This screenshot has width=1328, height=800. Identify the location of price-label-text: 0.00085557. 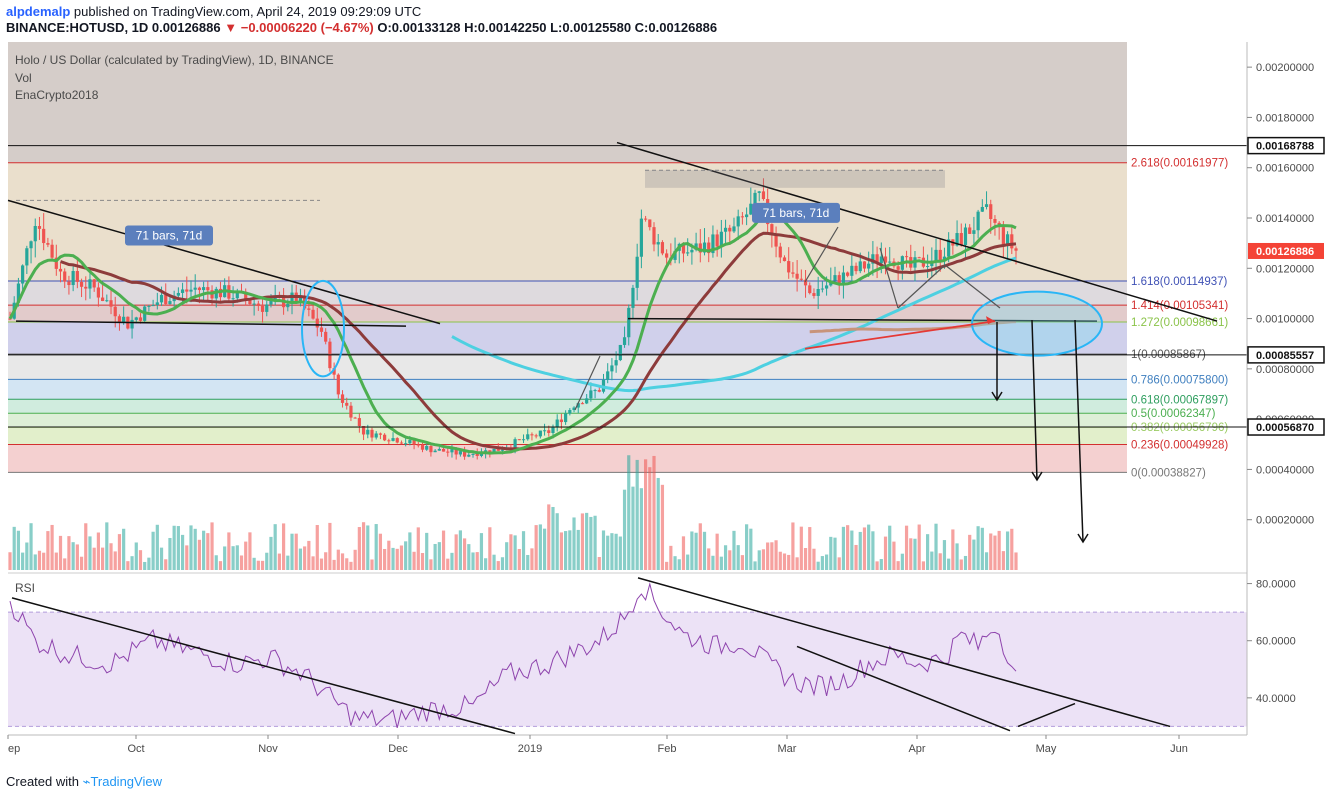
(1285, 356).